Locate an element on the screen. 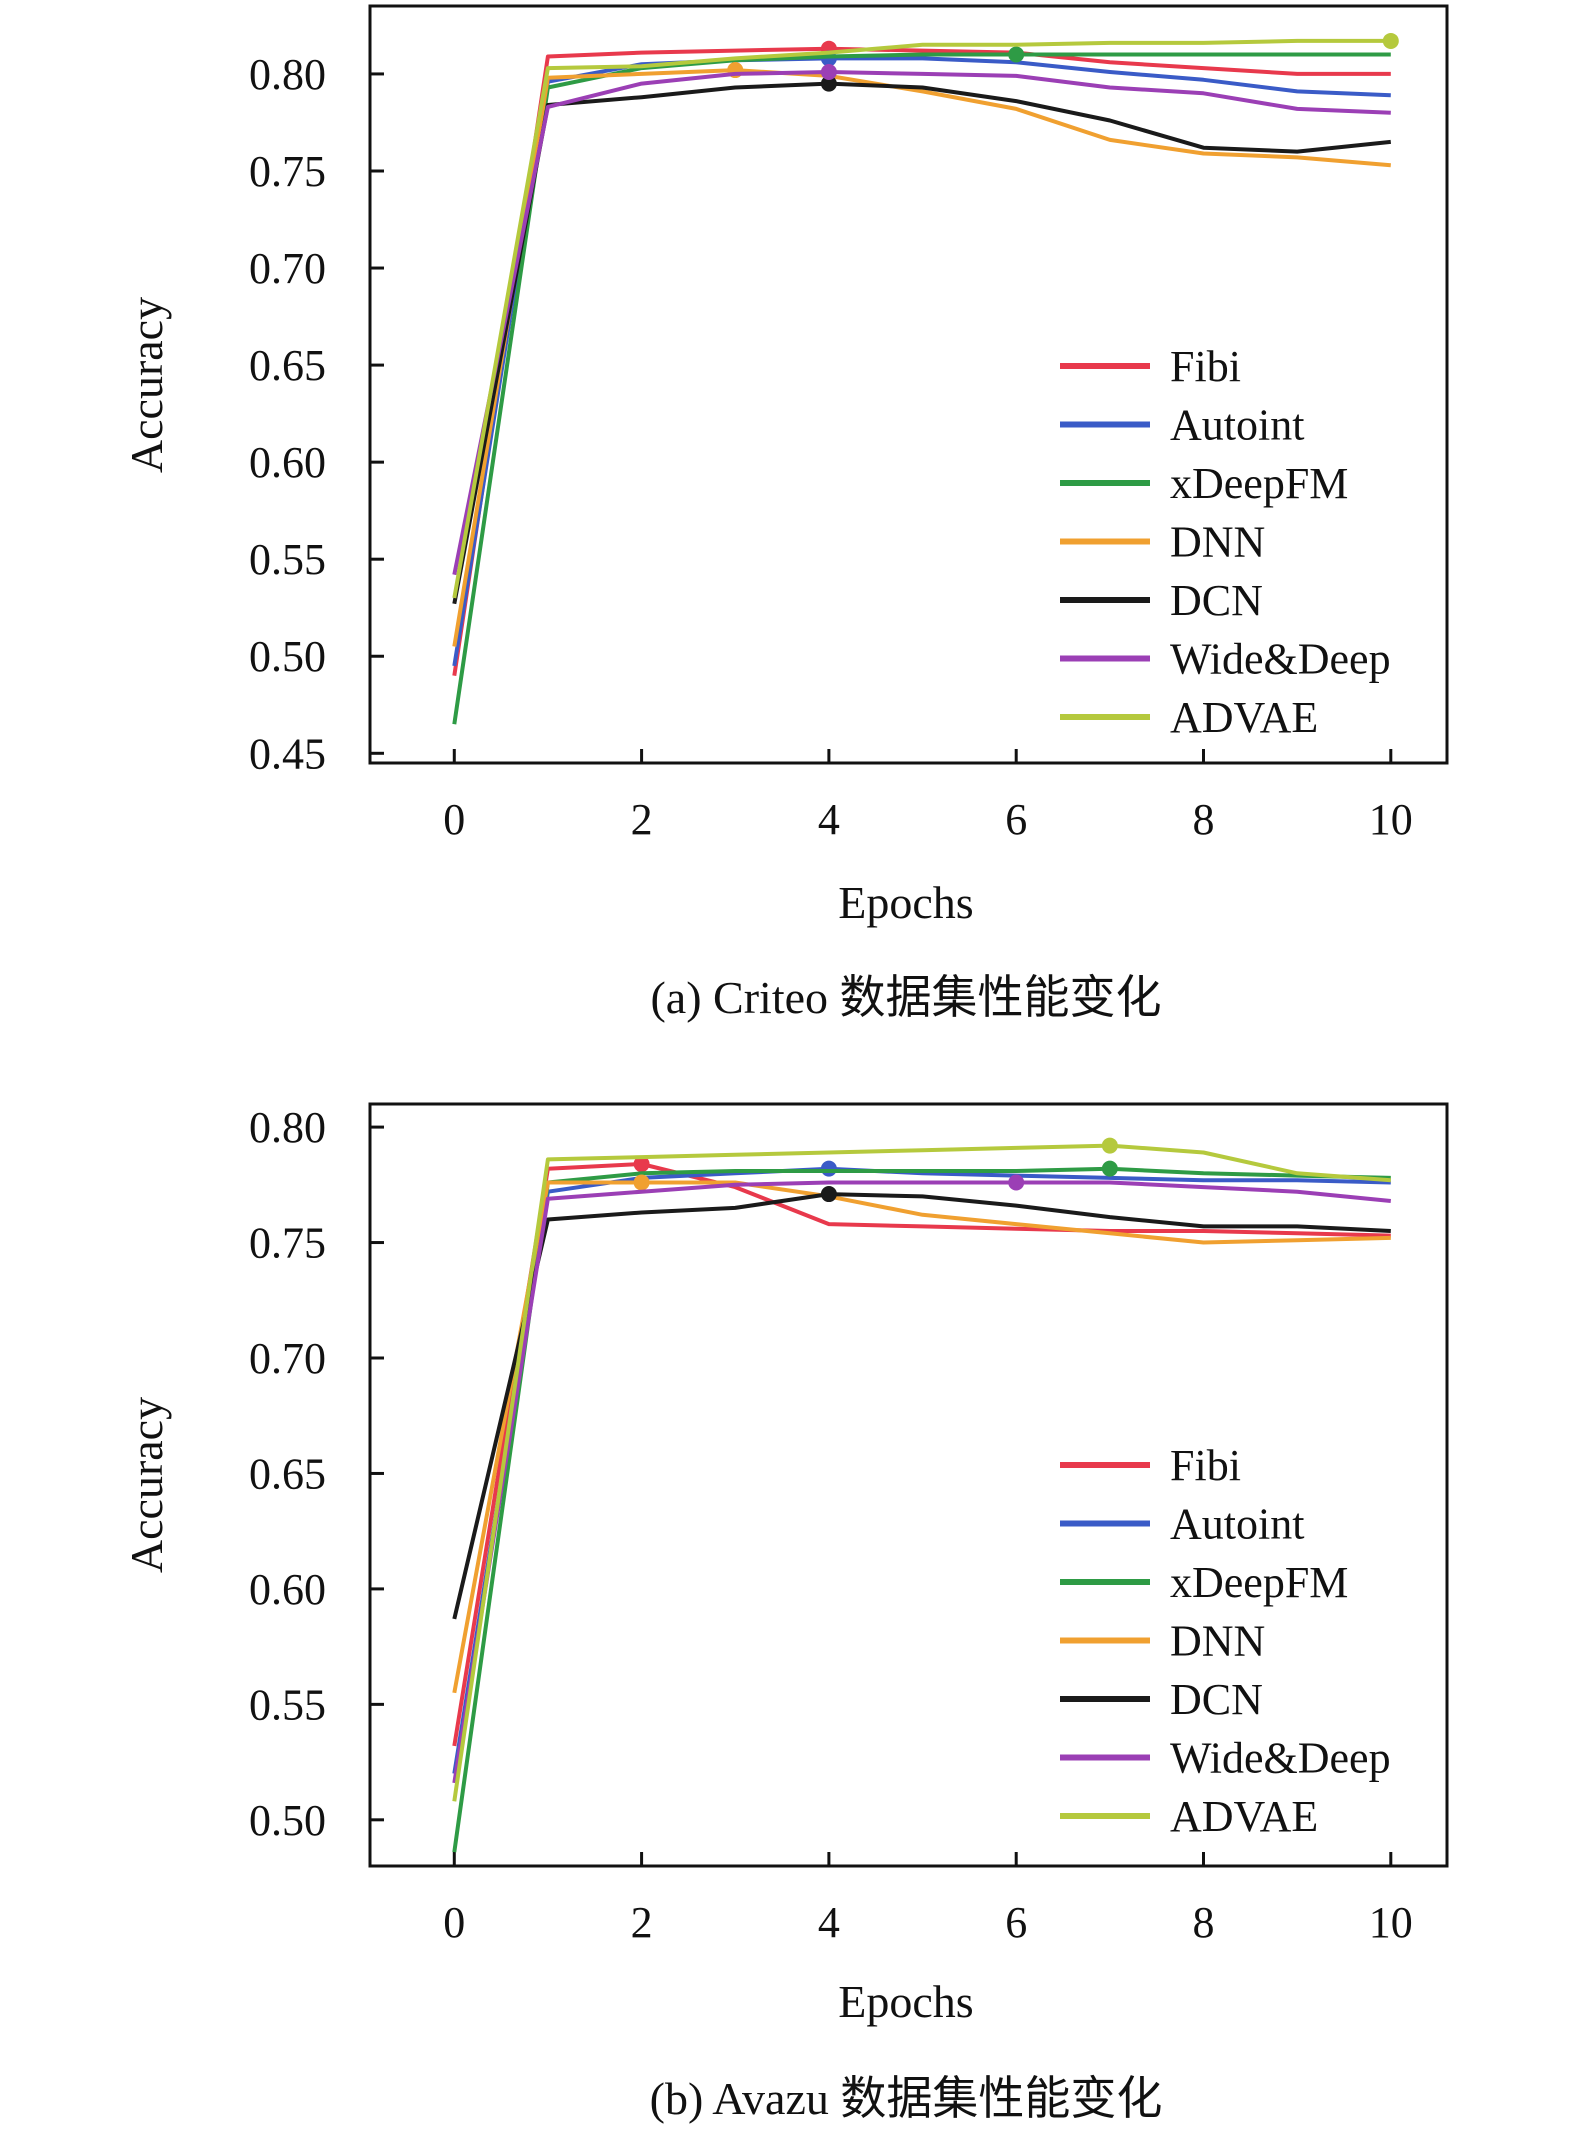  series-marker-fibi is located at coordinates (641, 1164).